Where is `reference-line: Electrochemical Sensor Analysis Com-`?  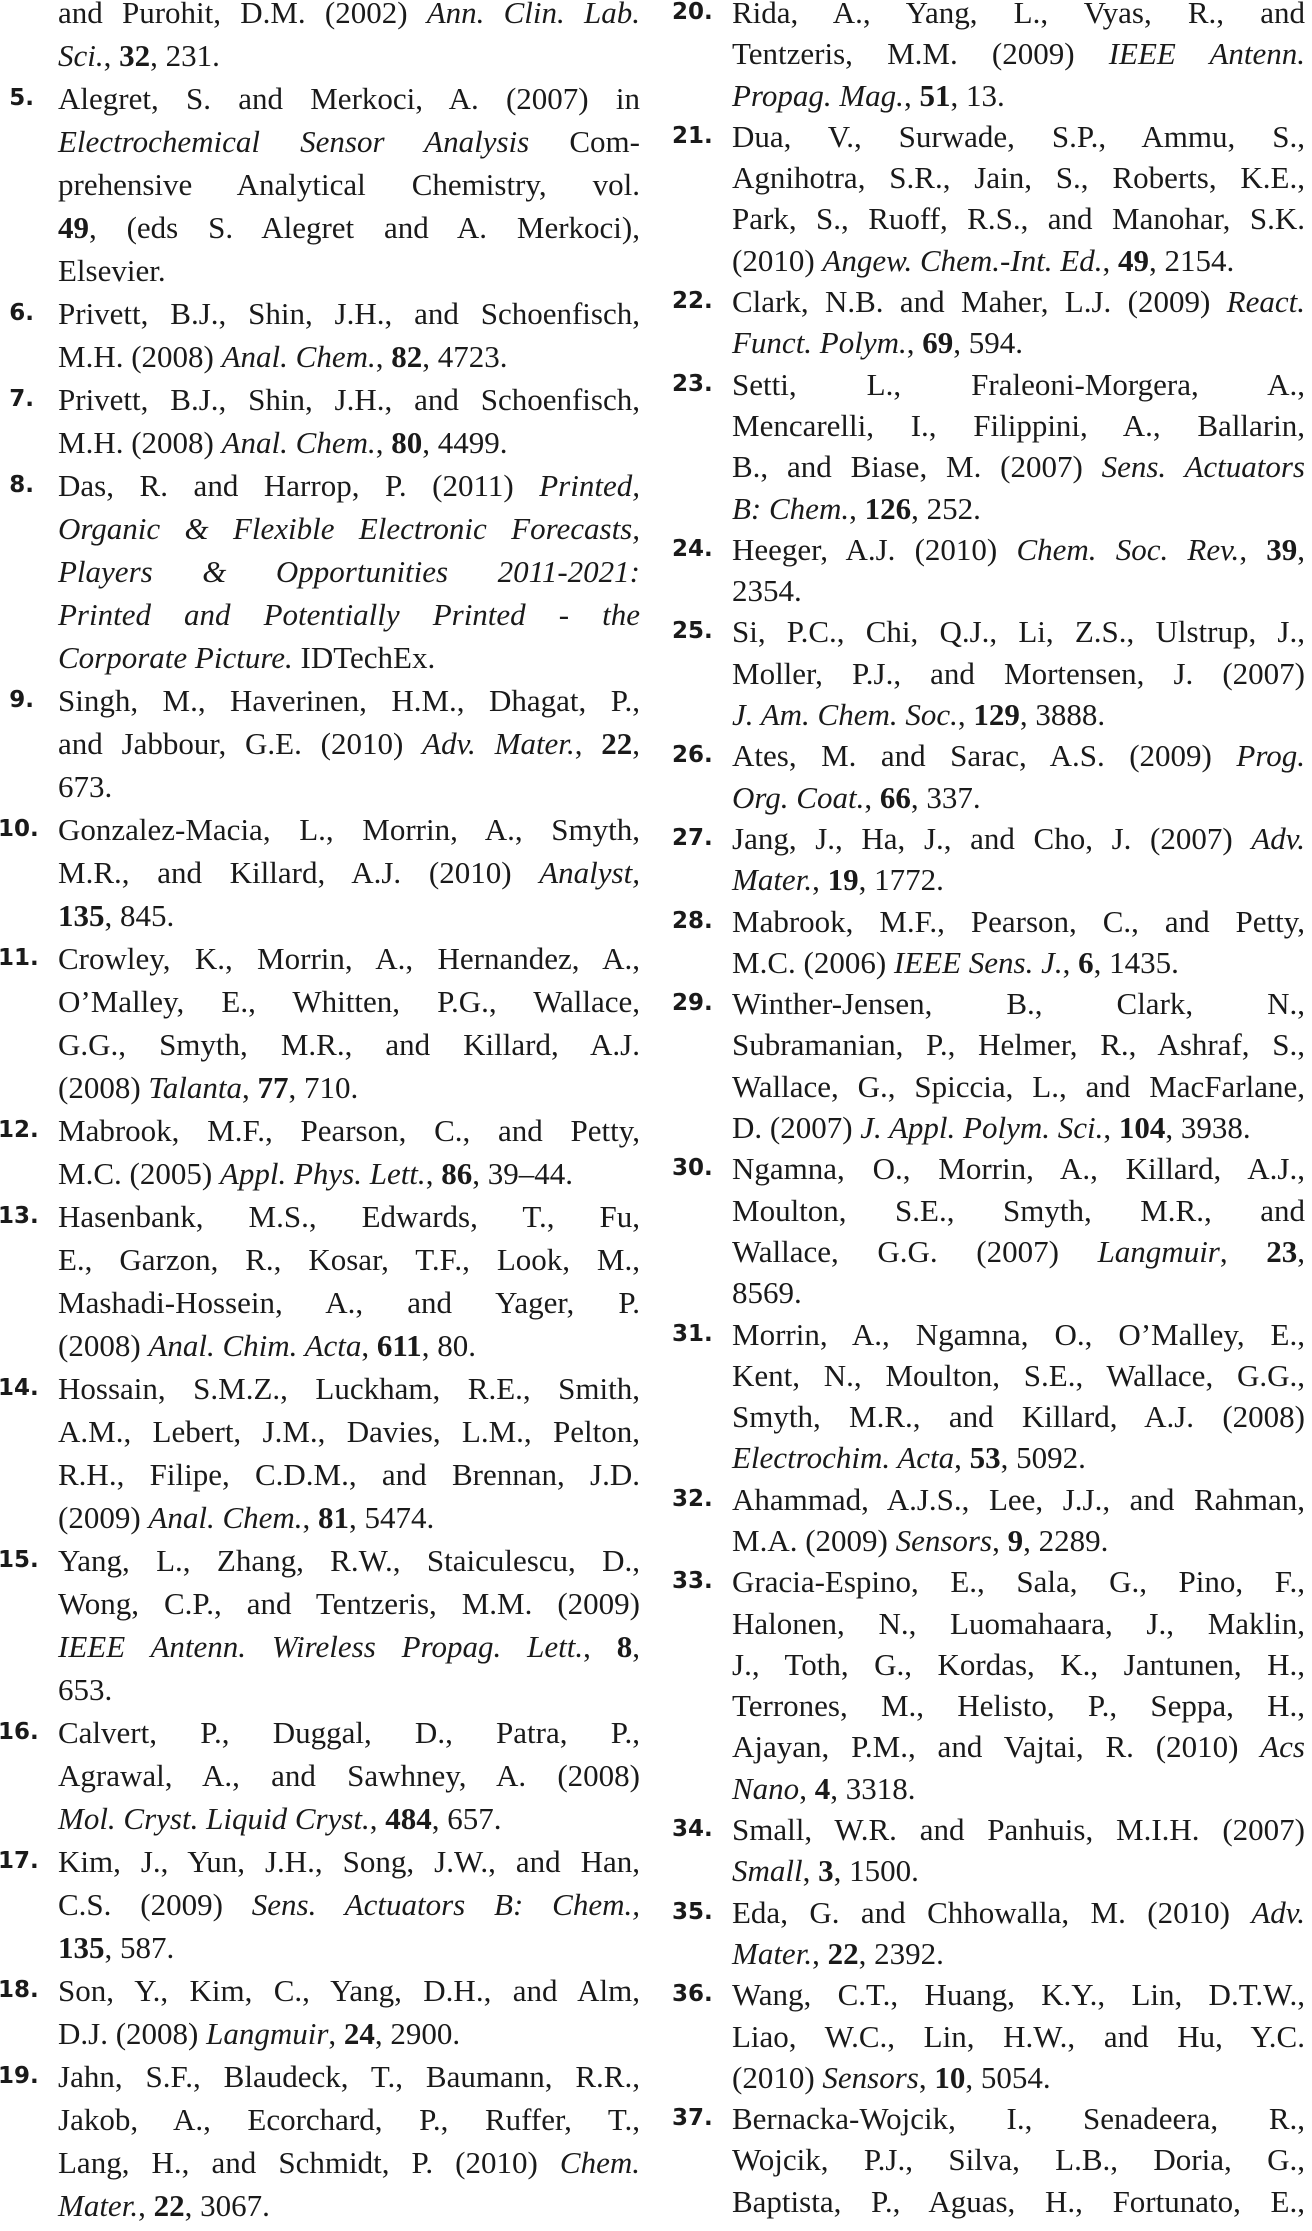 reference-line: Electrochemical Sensor Analysis Com- is located at coordinates (349, 141).